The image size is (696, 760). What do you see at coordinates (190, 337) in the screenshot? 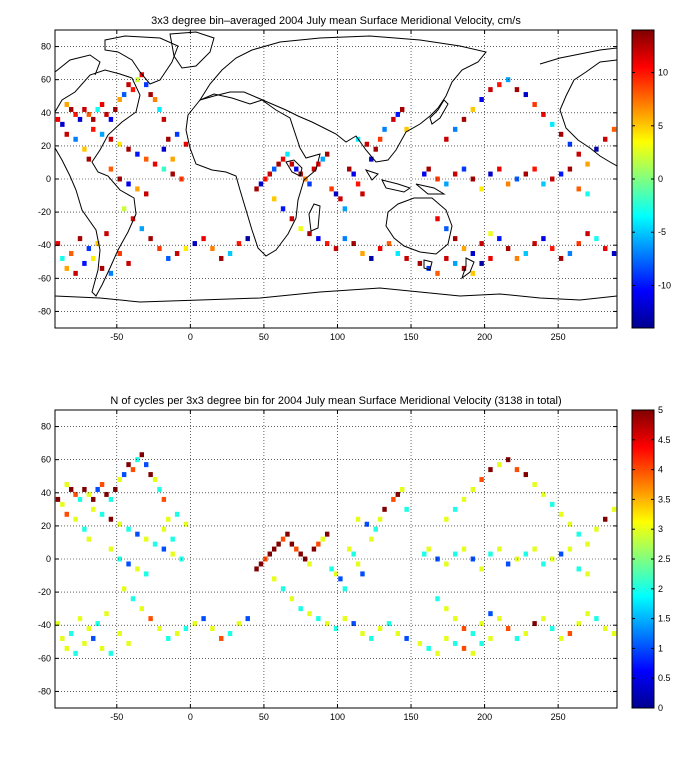
I see `x-tick-label: 0` at bounding box center [190, 337].